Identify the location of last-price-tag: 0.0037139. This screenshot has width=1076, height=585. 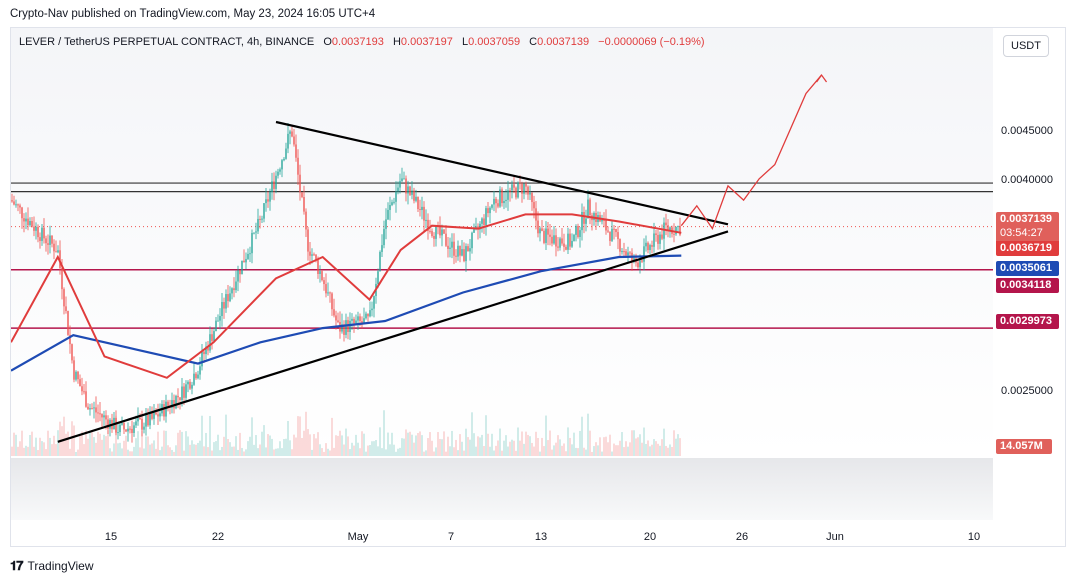
(1027, 219).